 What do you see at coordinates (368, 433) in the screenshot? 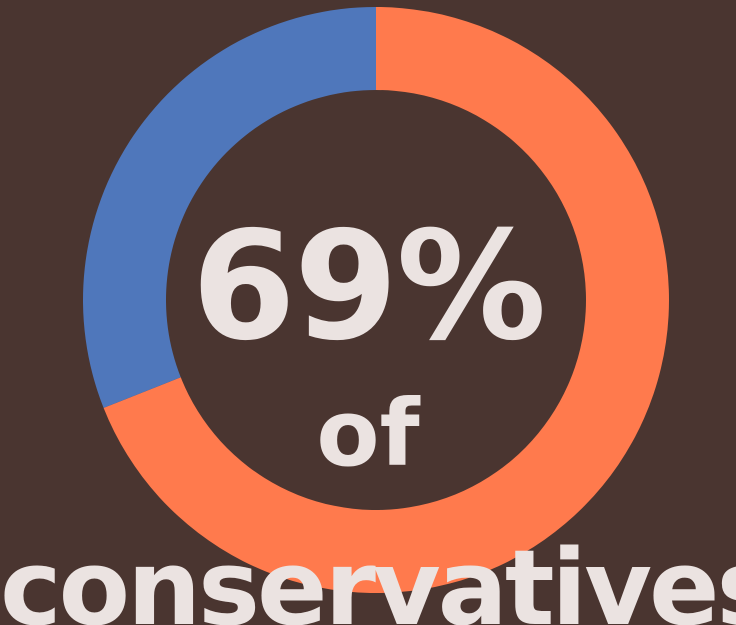
I see `of-label: of` at bounding box center [368, 433].